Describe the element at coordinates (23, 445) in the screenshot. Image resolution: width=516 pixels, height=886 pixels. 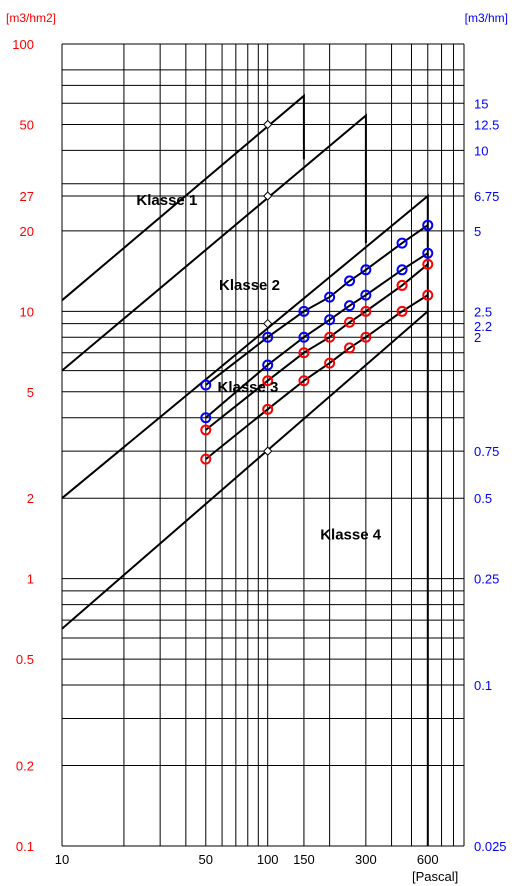
I see `left-axis-ticks: 100 50 27 20 10 5 2 1 0.5 0.2 0.1` at that location.